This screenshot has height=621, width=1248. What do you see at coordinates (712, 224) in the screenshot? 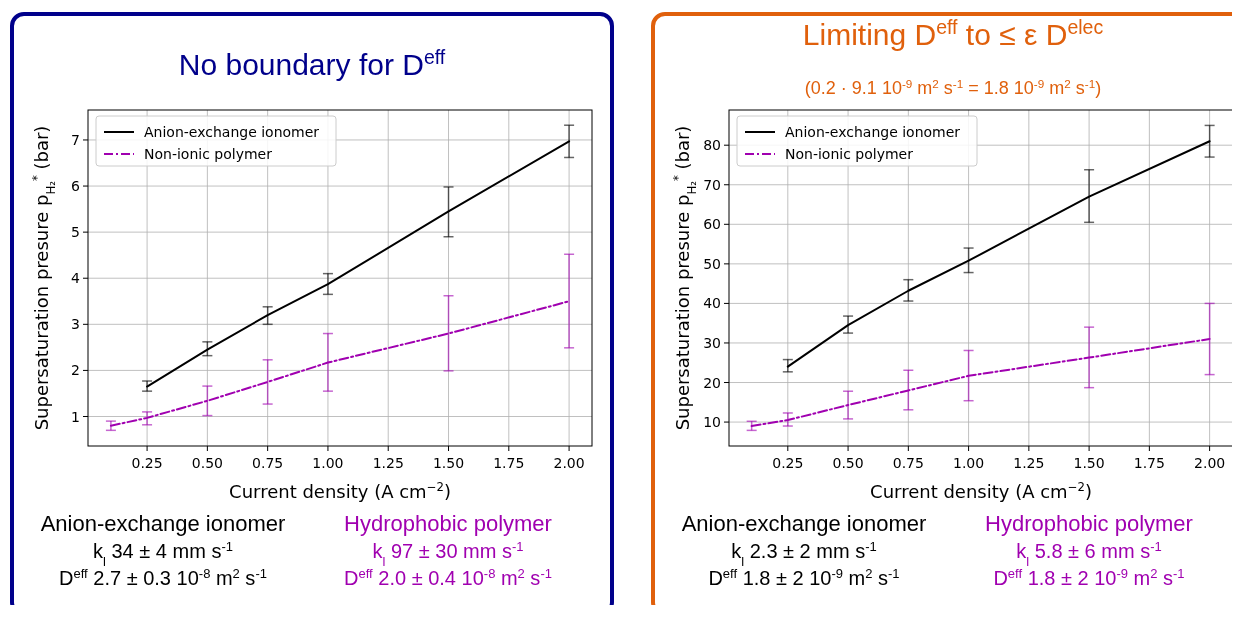
I see `y-tick-label: 60` at bounding box center [712, 224].